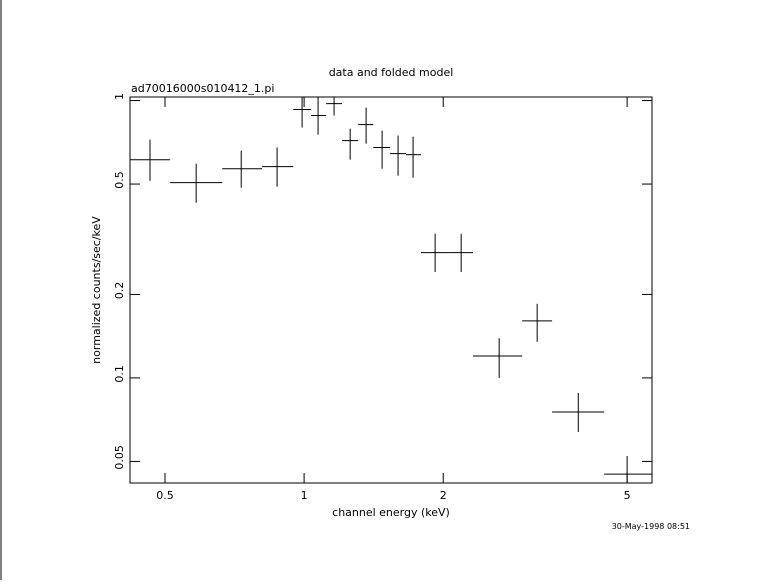  I want to click on x-tick-label: 1, so click(304, 495).